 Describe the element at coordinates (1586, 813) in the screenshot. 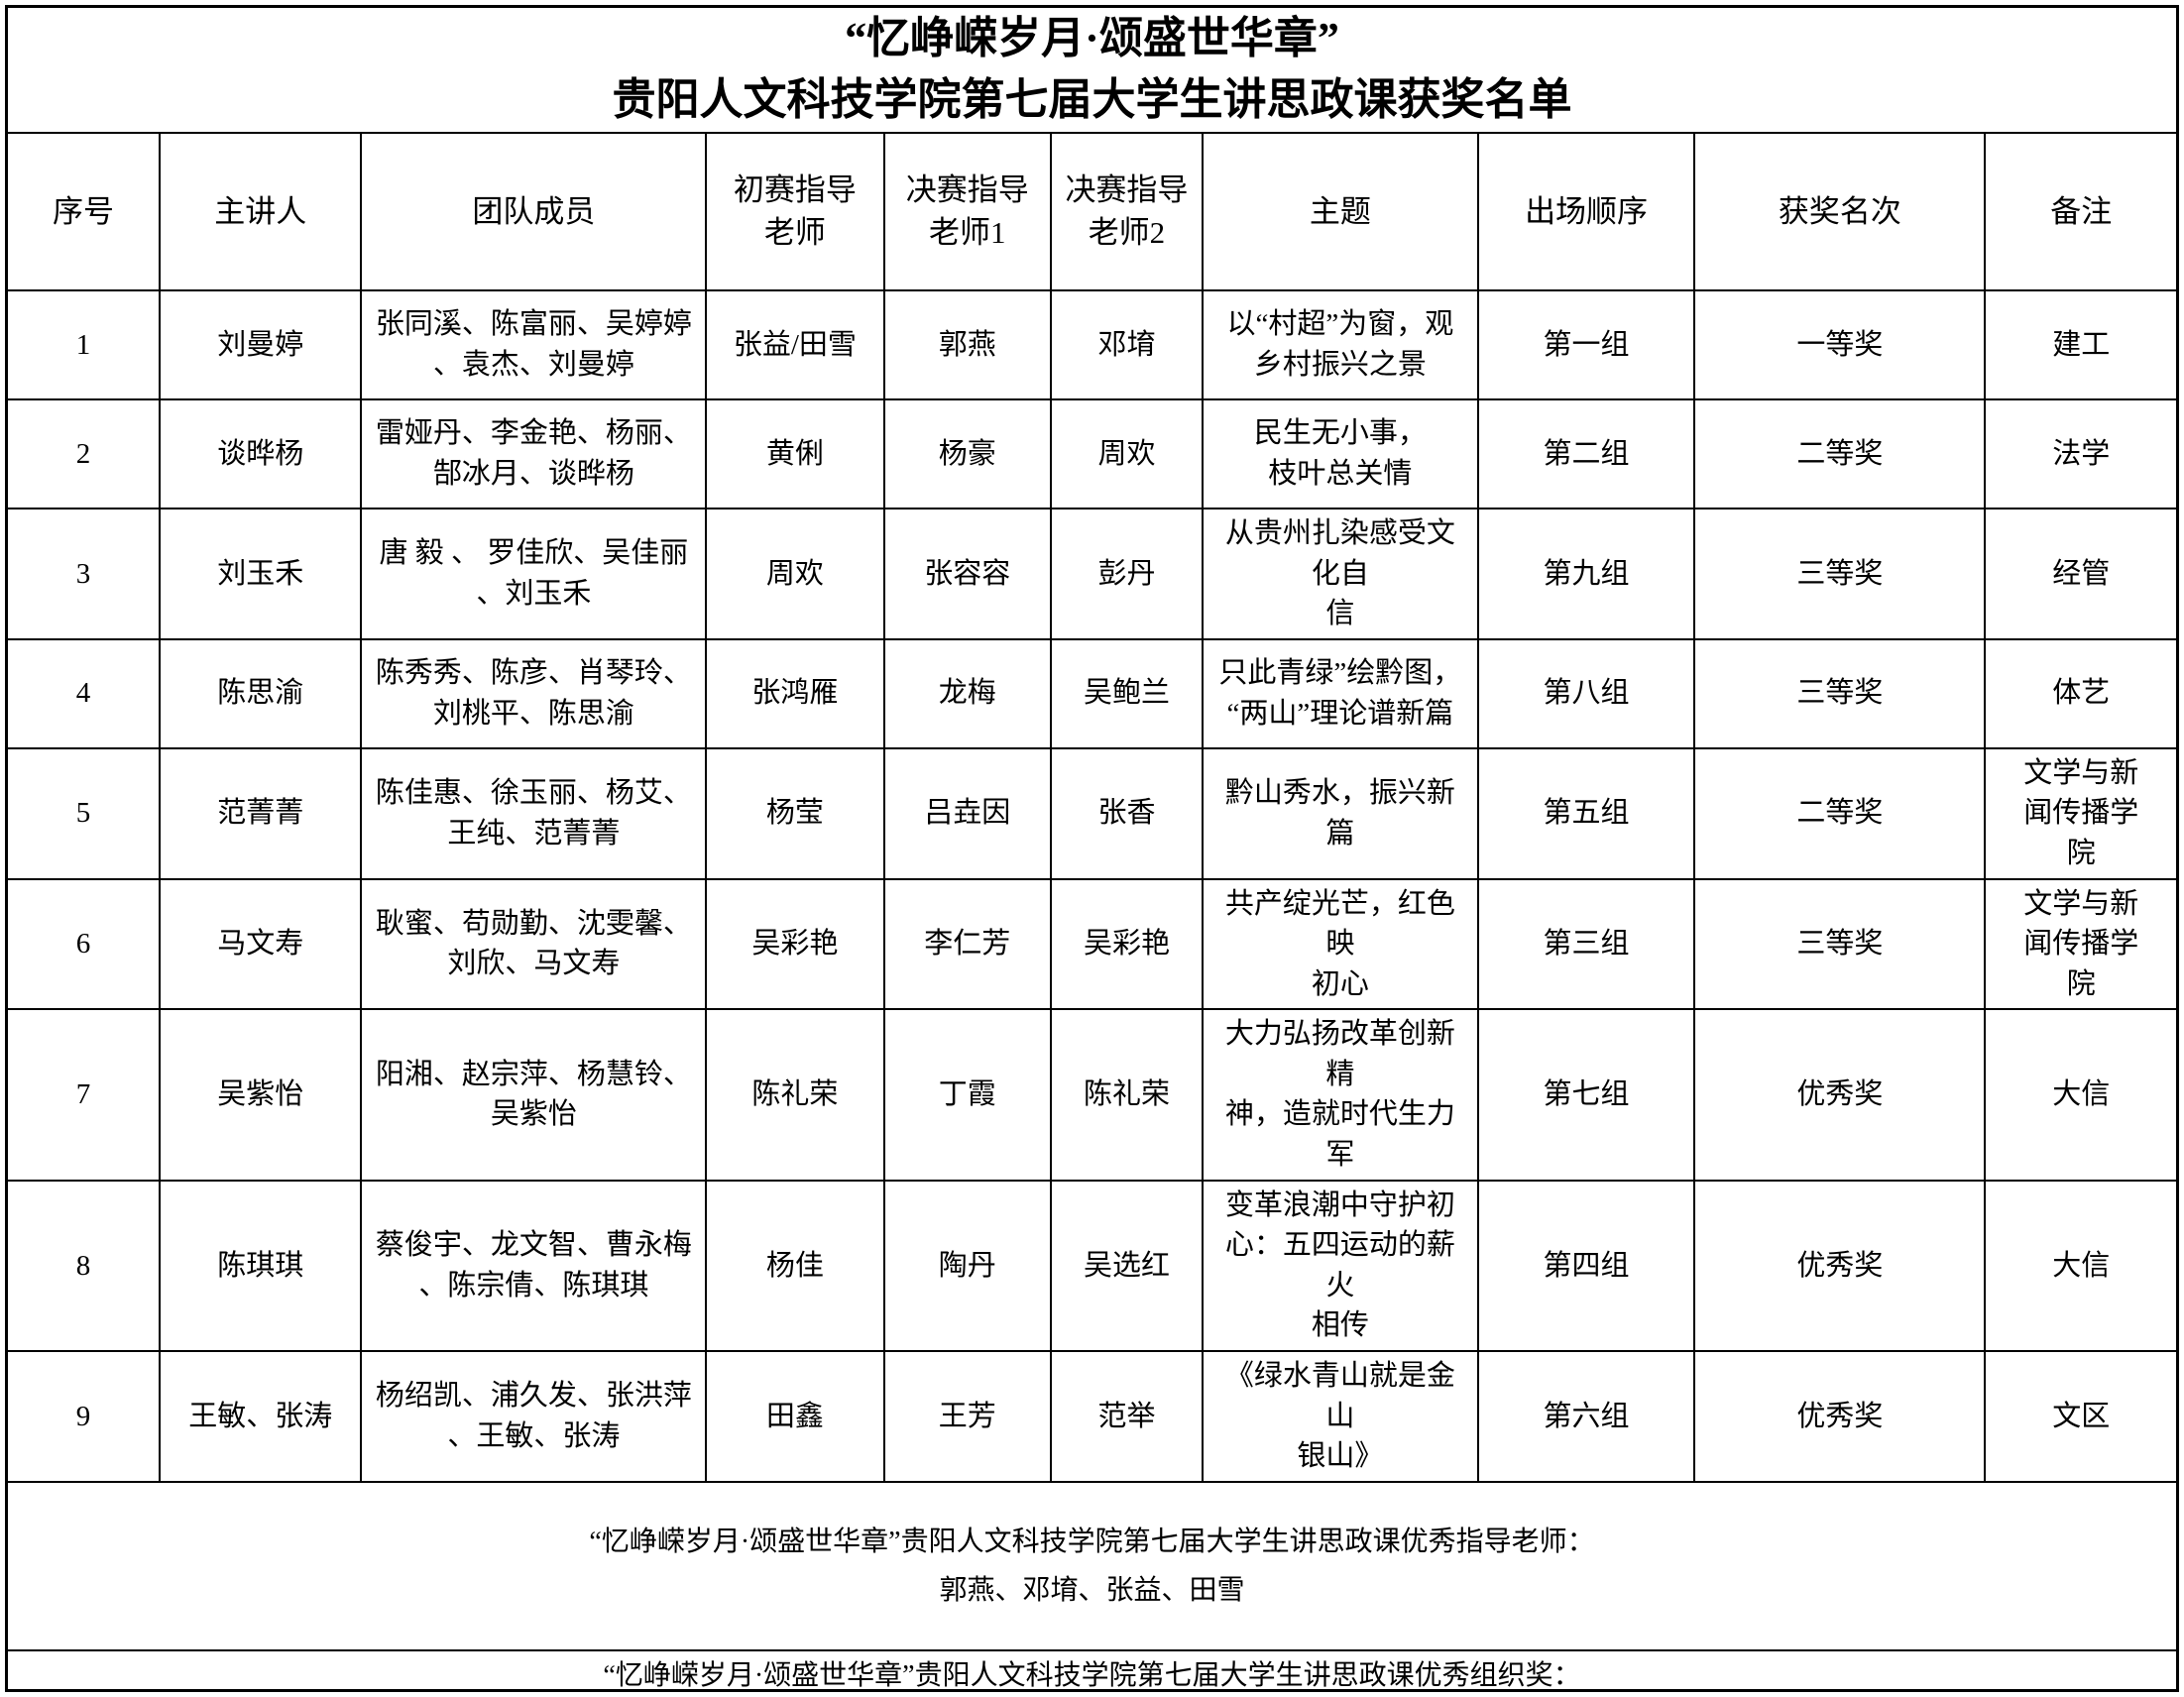

I see `table-cell: 第五组` at that location.